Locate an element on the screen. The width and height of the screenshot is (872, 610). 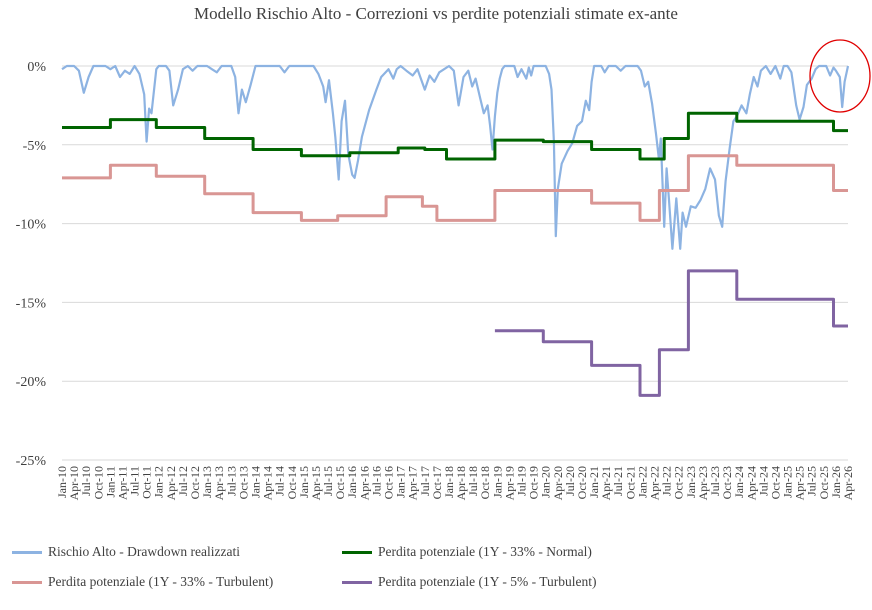
x-tick-label: Apr-24 is located at coordinates (751, 483).